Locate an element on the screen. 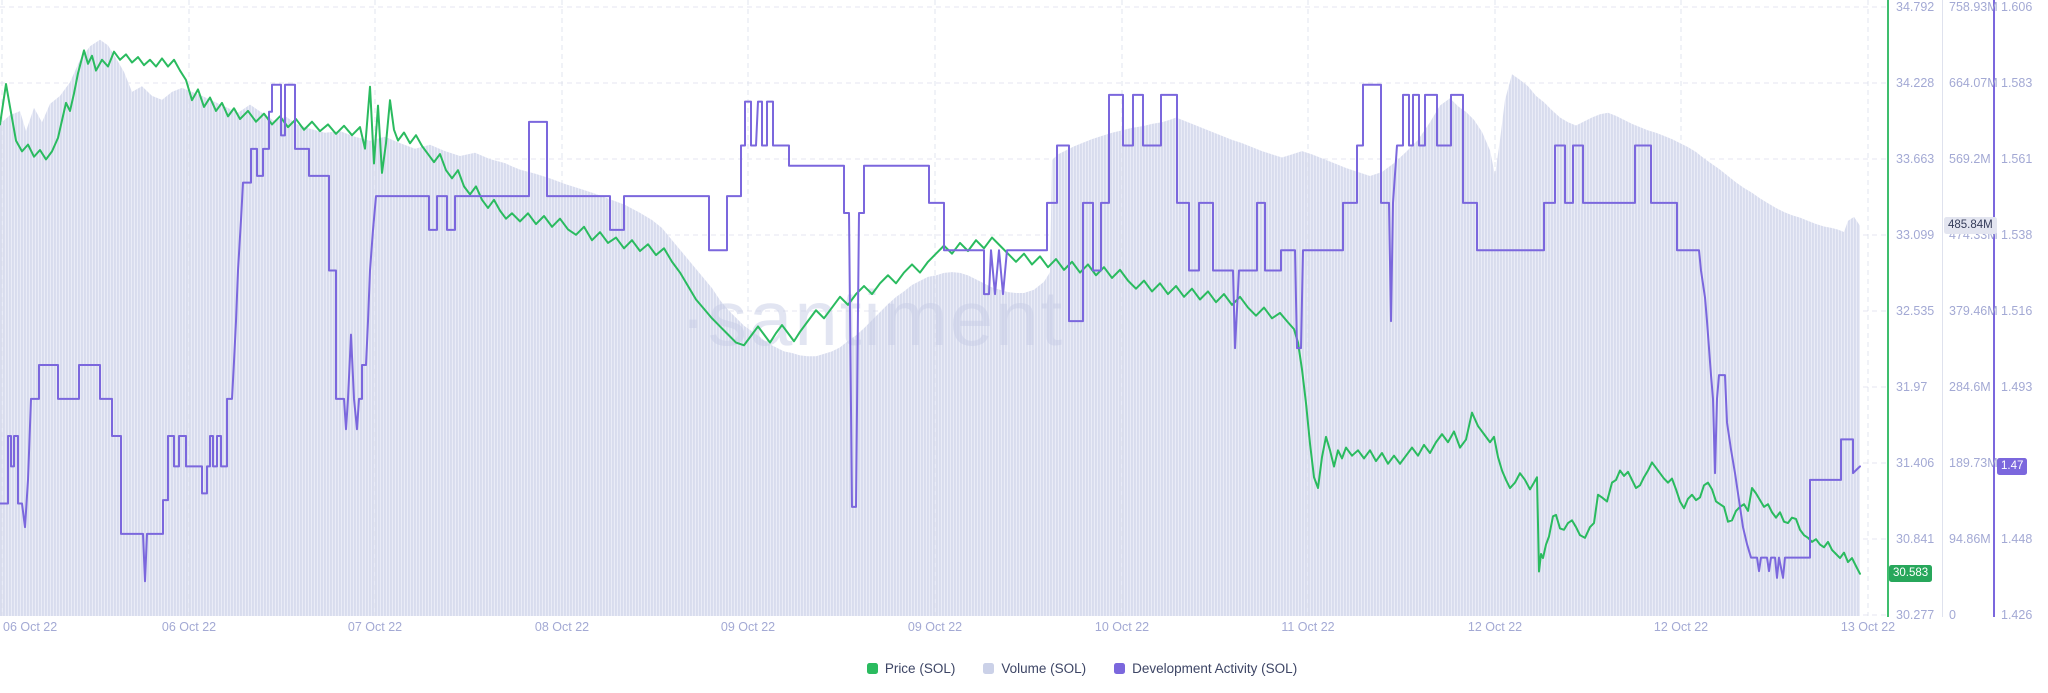 The width and height of the screenshot is (2048, 693). price-tick-label: 34.792 is located at coordinates (1915, 7).